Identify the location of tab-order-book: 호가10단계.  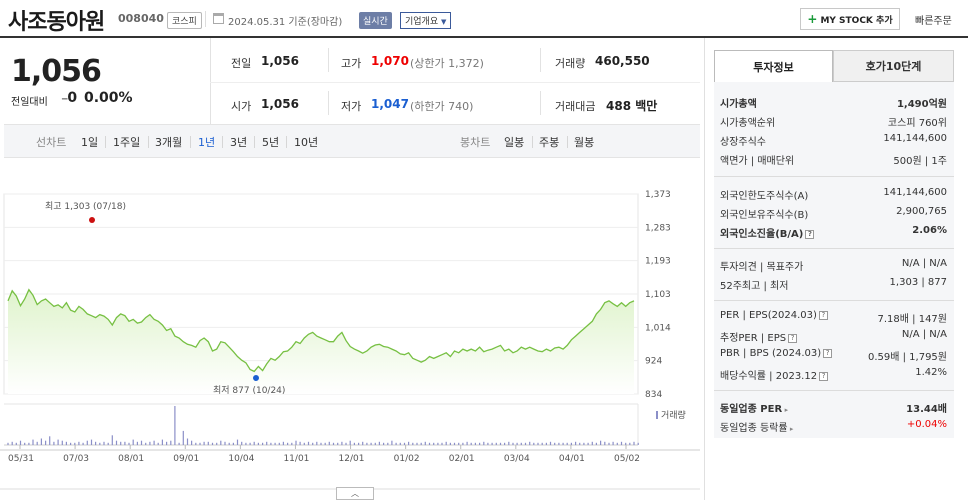
(893, 66).